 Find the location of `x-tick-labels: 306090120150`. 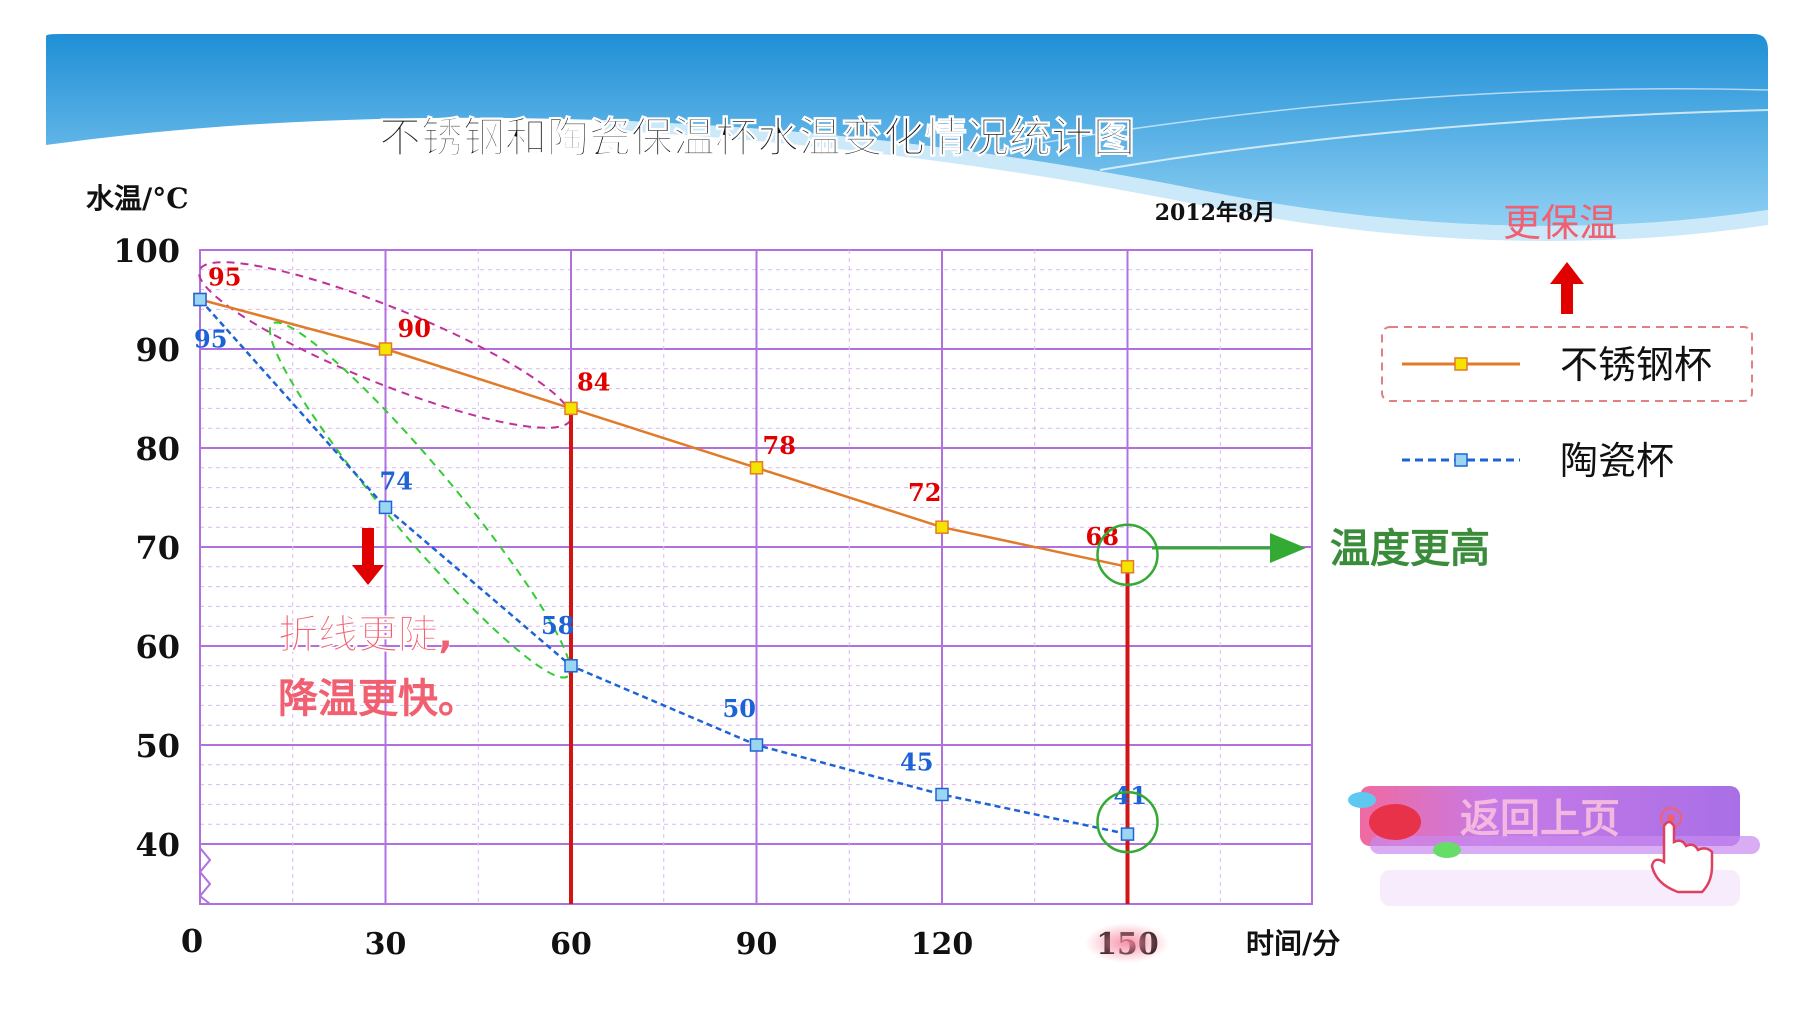

x-tick-labels: 306090120150 is located at coordinates (762, 944).